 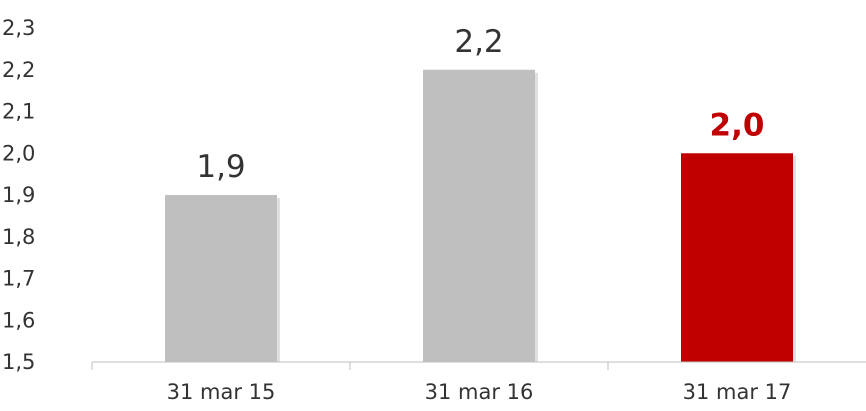 What do you see at coordinates (18, 320) in the screenshot?
I see `y-tick-label: 1,6` at bounding box center [18, 320].